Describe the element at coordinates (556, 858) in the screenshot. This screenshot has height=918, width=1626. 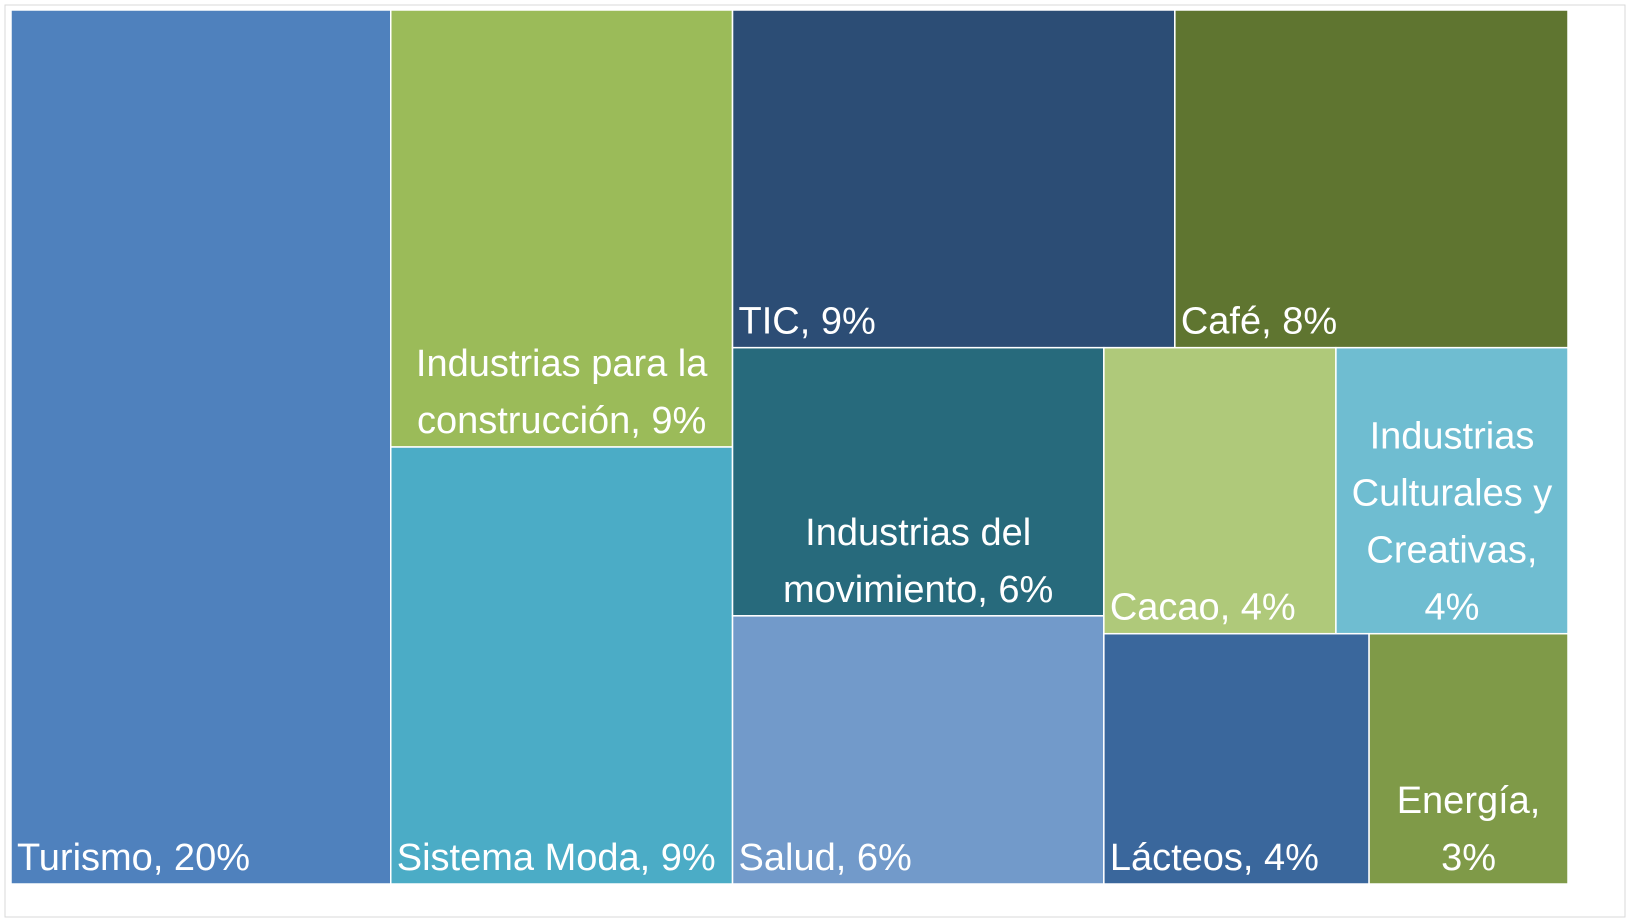
I see `data-label: Sistema Moda, 9%` at that location.